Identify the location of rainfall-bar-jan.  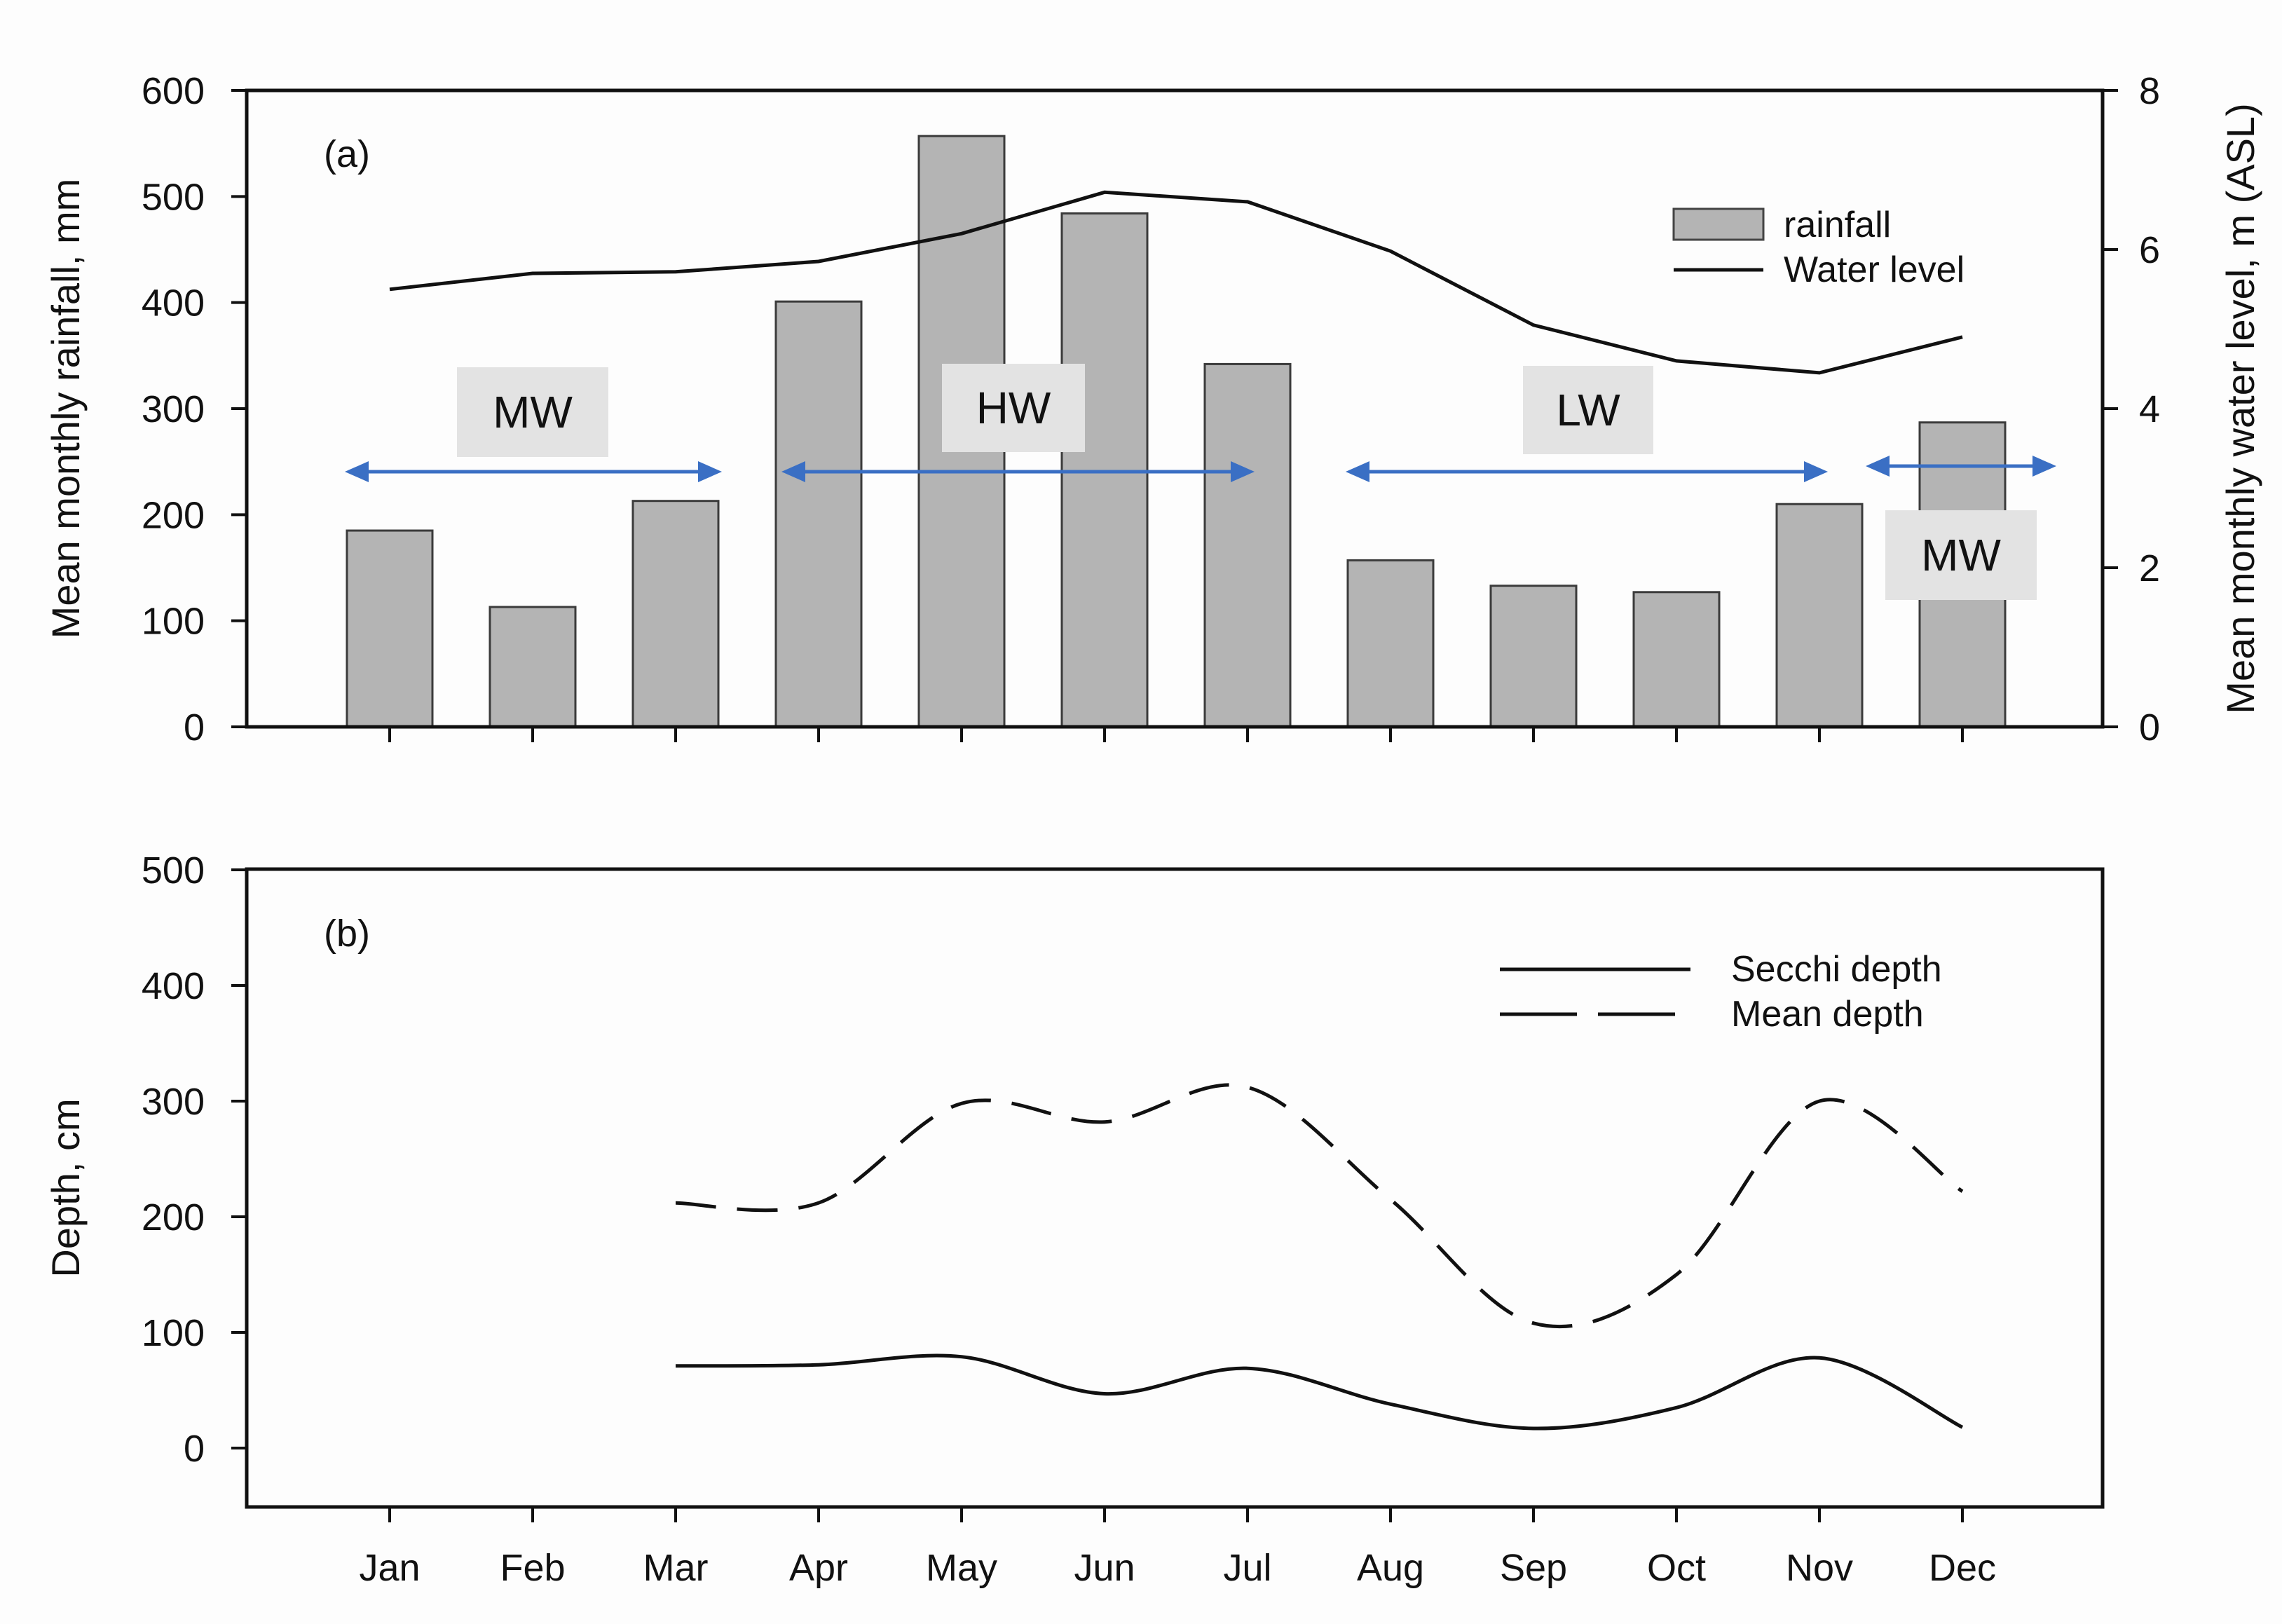
(390, 628).